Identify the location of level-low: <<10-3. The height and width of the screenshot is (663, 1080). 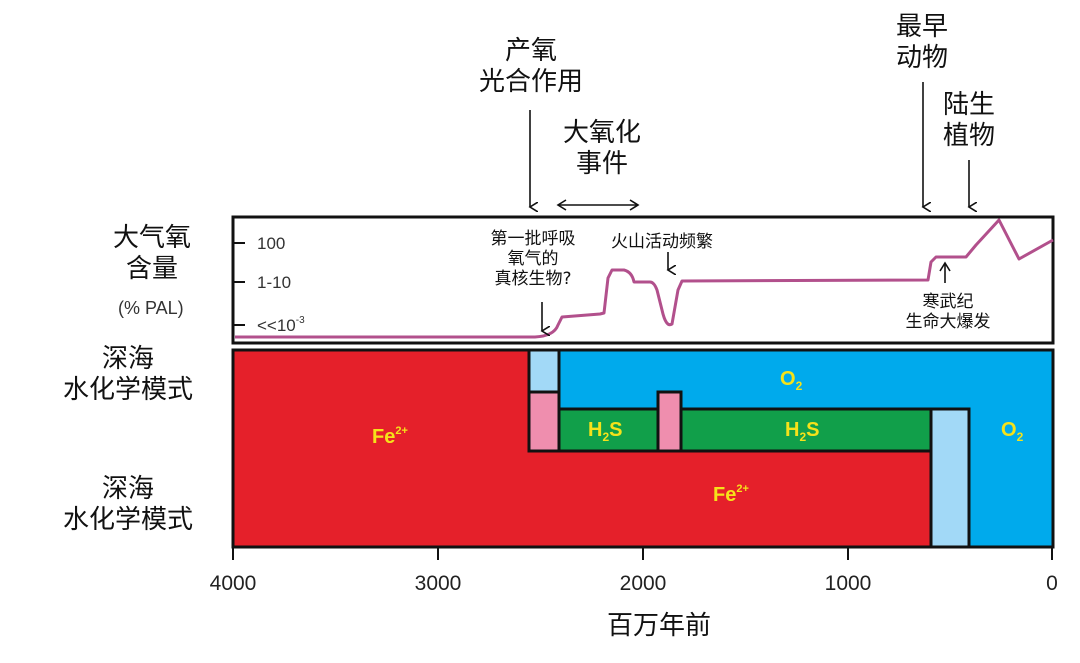
(281, 325).